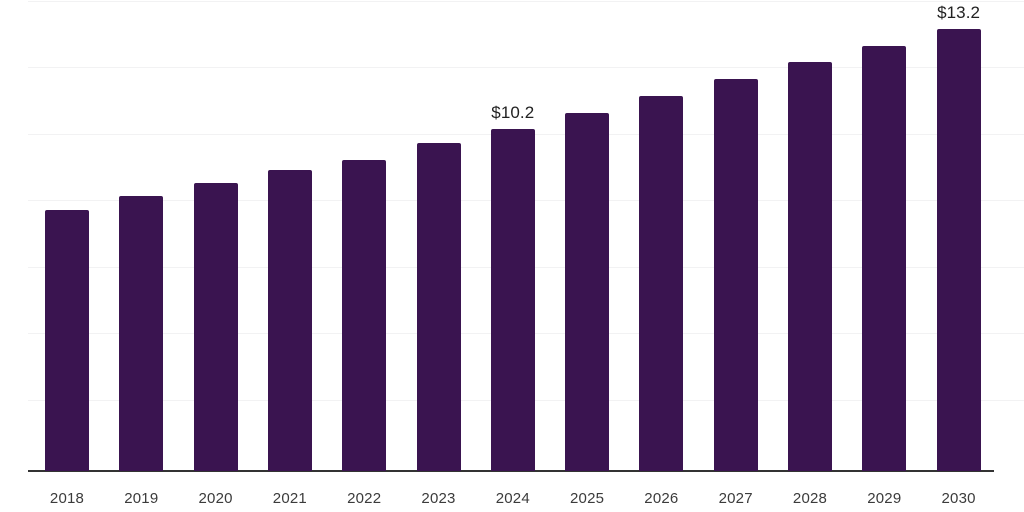  I want to click on x-tick-label-2027: 2027, so click(735, 498).